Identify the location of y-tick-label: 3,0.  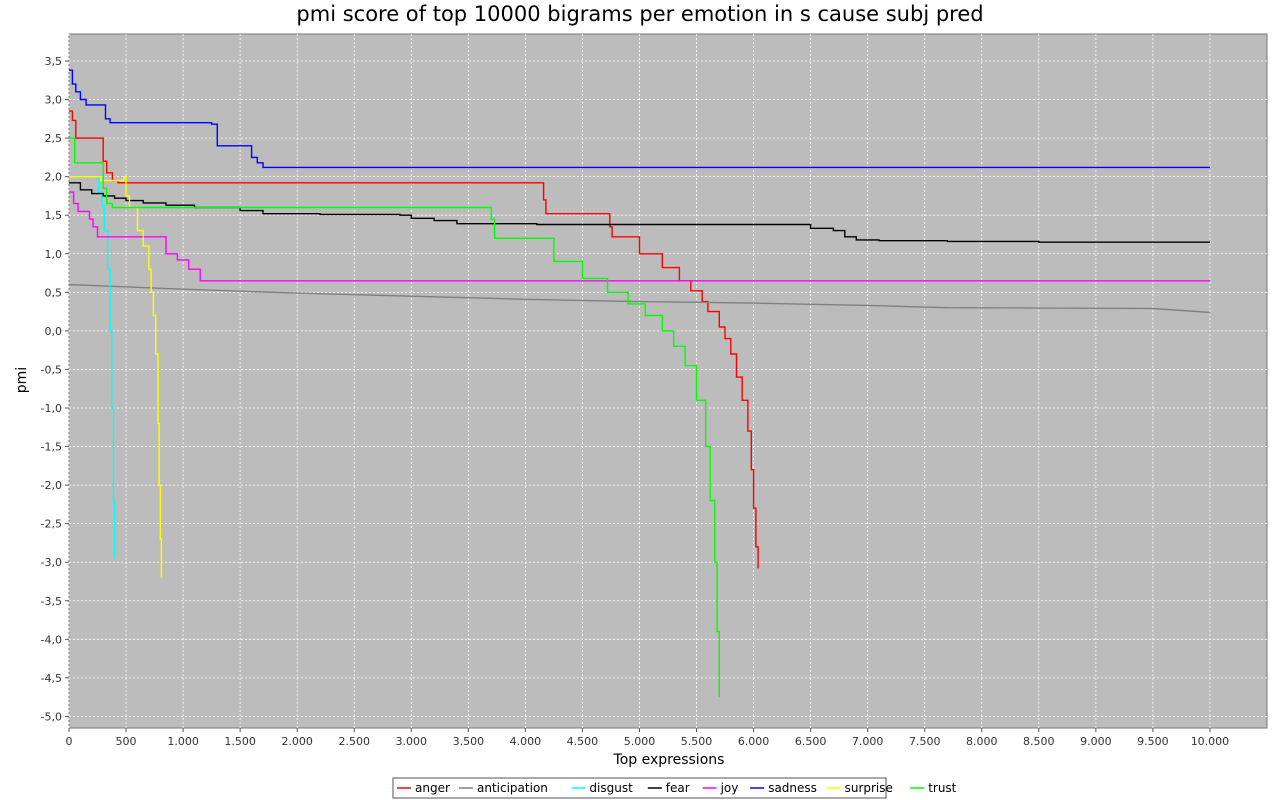
(54, 100).